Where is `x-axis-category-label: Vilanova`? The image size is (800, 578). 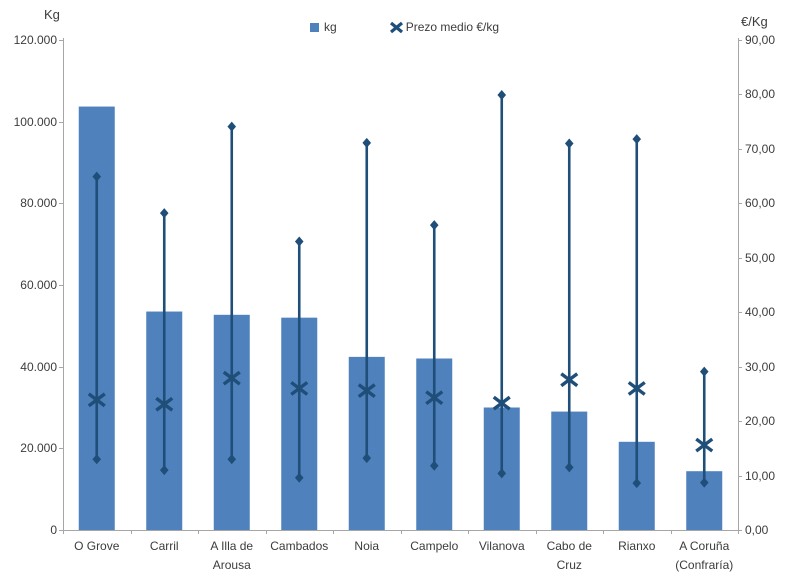
x-axis-category-label: Vilanova is located at coordinates (501, 546).